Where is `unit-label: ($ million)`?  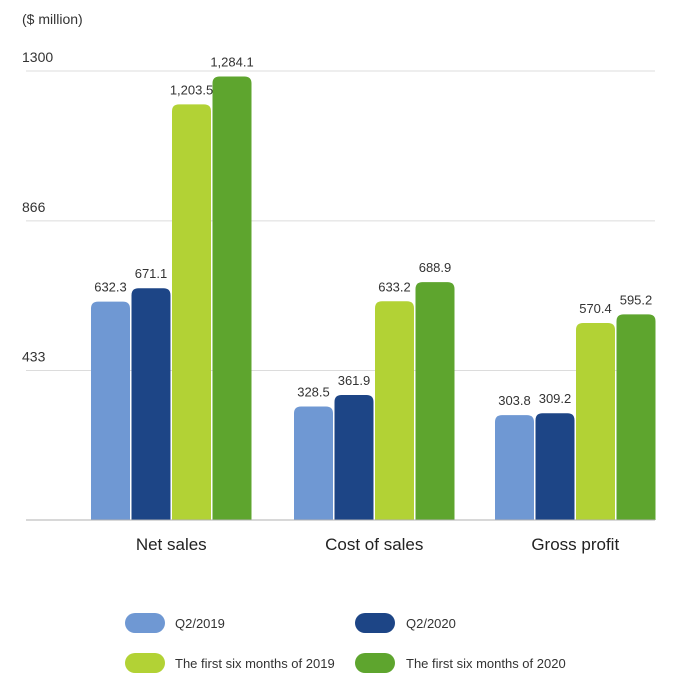
unit-label: ($ million) is located at coordinates (52, 19).